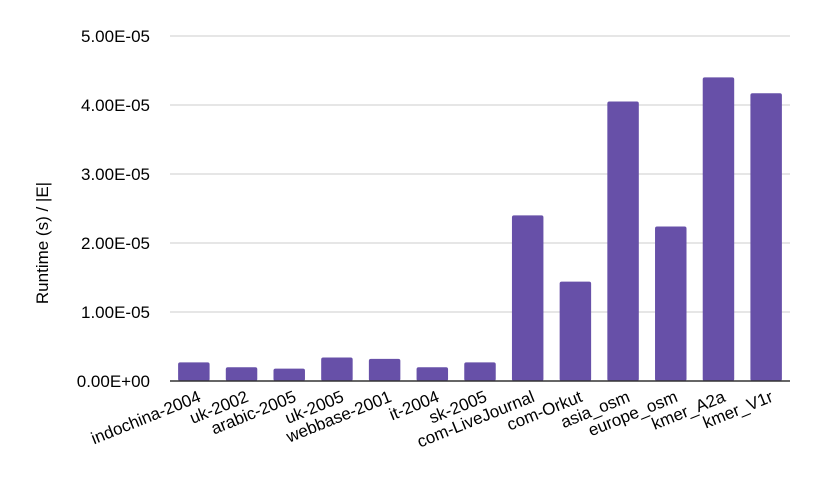  Describe the element at coordinates (194, 371) in the screenshot. I see `bar-indochina-2004` at that location.